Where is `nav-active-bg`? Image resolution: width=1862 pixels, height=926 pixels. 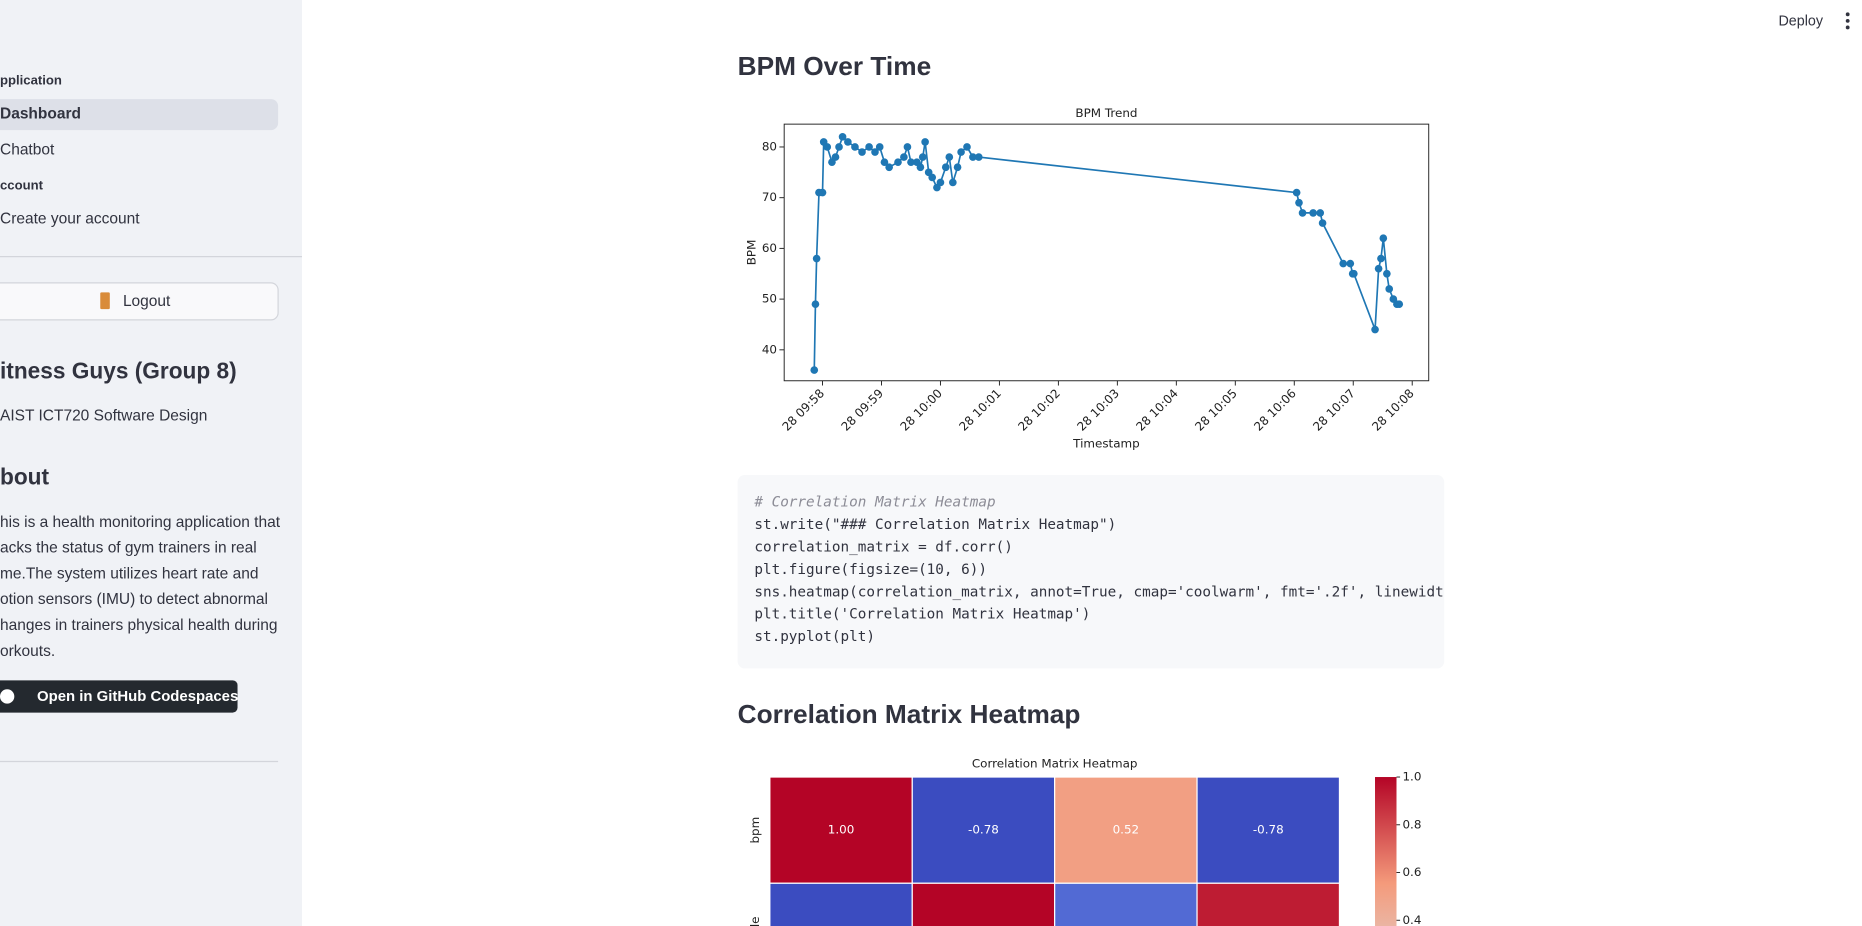
nav-active-bg is located at coordinates (139, 115).